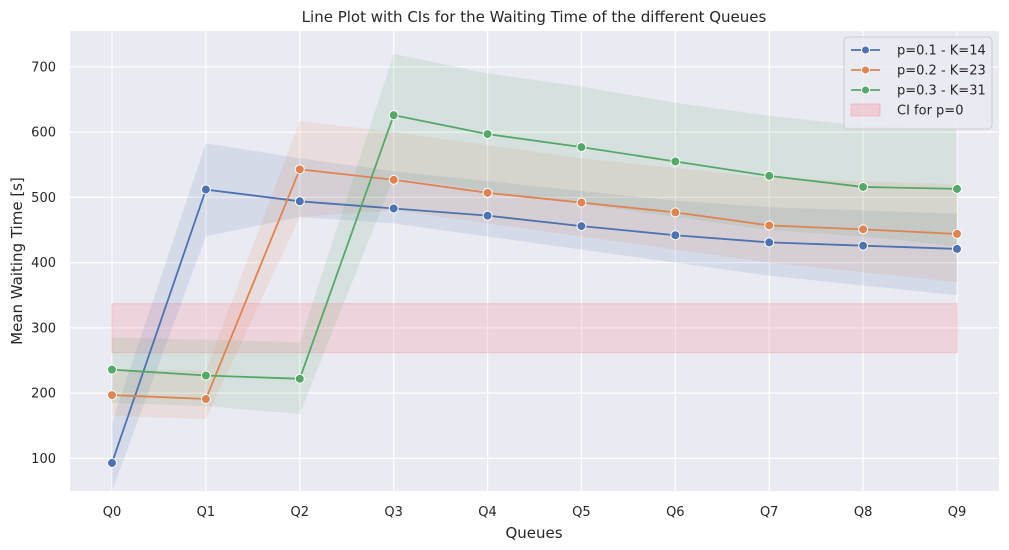 The height and width of the screenshot is (550, 1009). Describe the element at coordinates (533, 533) in the screenshot. I see `x-axis-title: Queues` at that location.